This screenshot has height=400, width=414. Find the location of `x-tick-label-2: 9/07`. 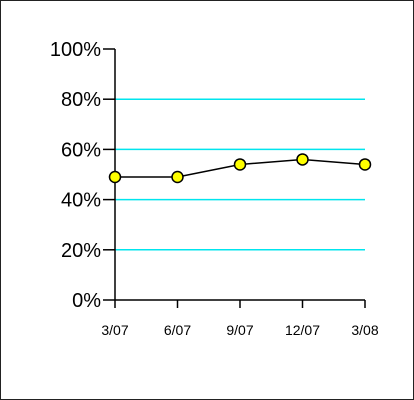

x-tick-label-2: 9/07 is located at coordinates (239, 330).